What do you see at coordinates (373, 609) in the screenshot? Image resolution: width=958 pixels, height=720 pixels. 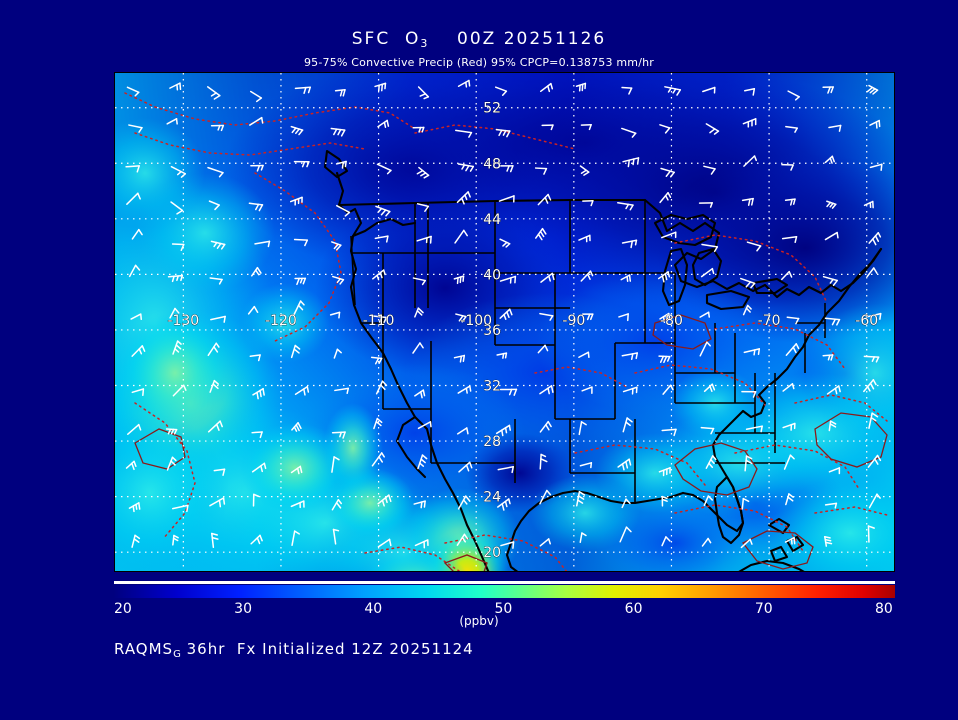 I see `colorbar-tick: 40` at bounding box center [373, 609].